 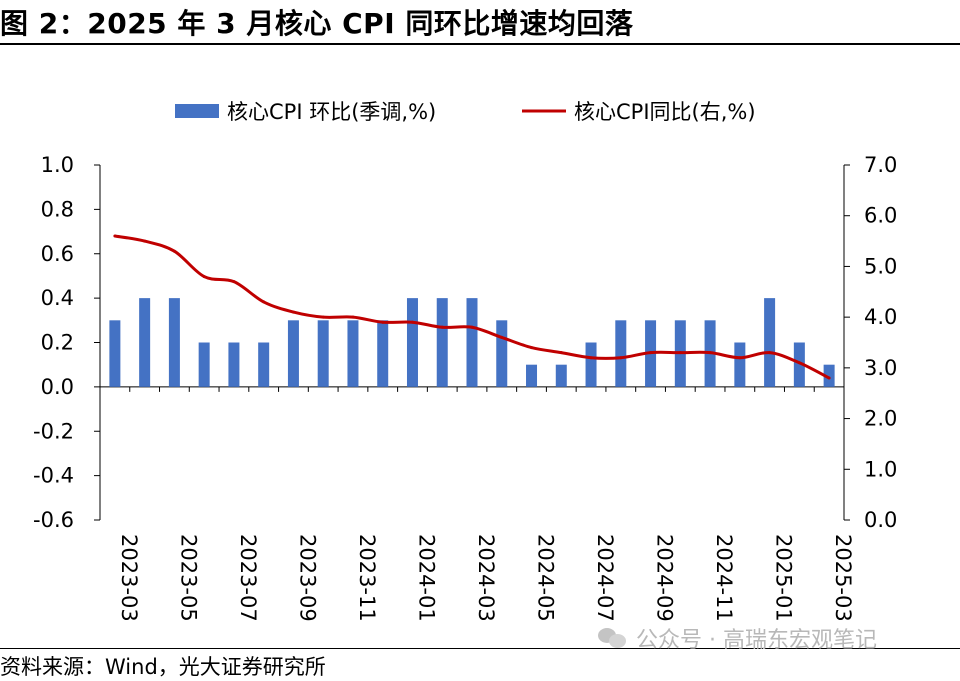 What do you see at coordinates (486, 578) in the screenshot?
I see `x-axis-tick-label: 2024-03` at bounding box center [486, 578].